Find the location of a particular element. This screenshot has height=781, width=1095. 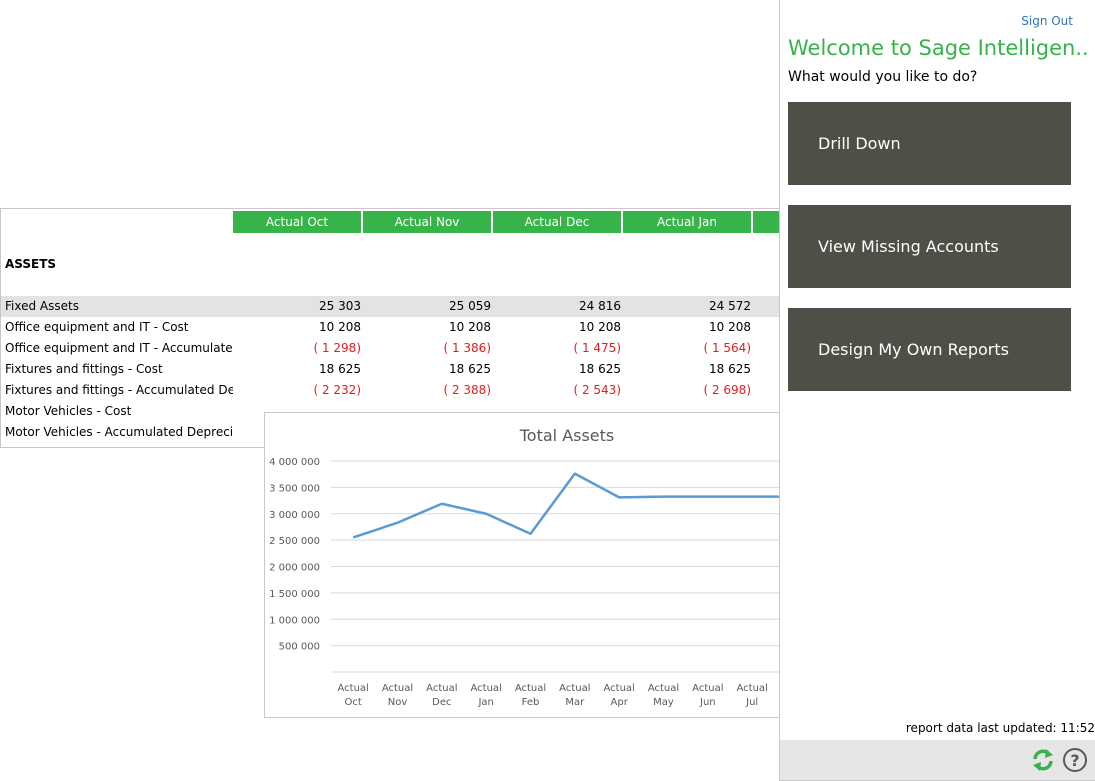

row-value: ( 1 475) is located at coordinates (597, 348).